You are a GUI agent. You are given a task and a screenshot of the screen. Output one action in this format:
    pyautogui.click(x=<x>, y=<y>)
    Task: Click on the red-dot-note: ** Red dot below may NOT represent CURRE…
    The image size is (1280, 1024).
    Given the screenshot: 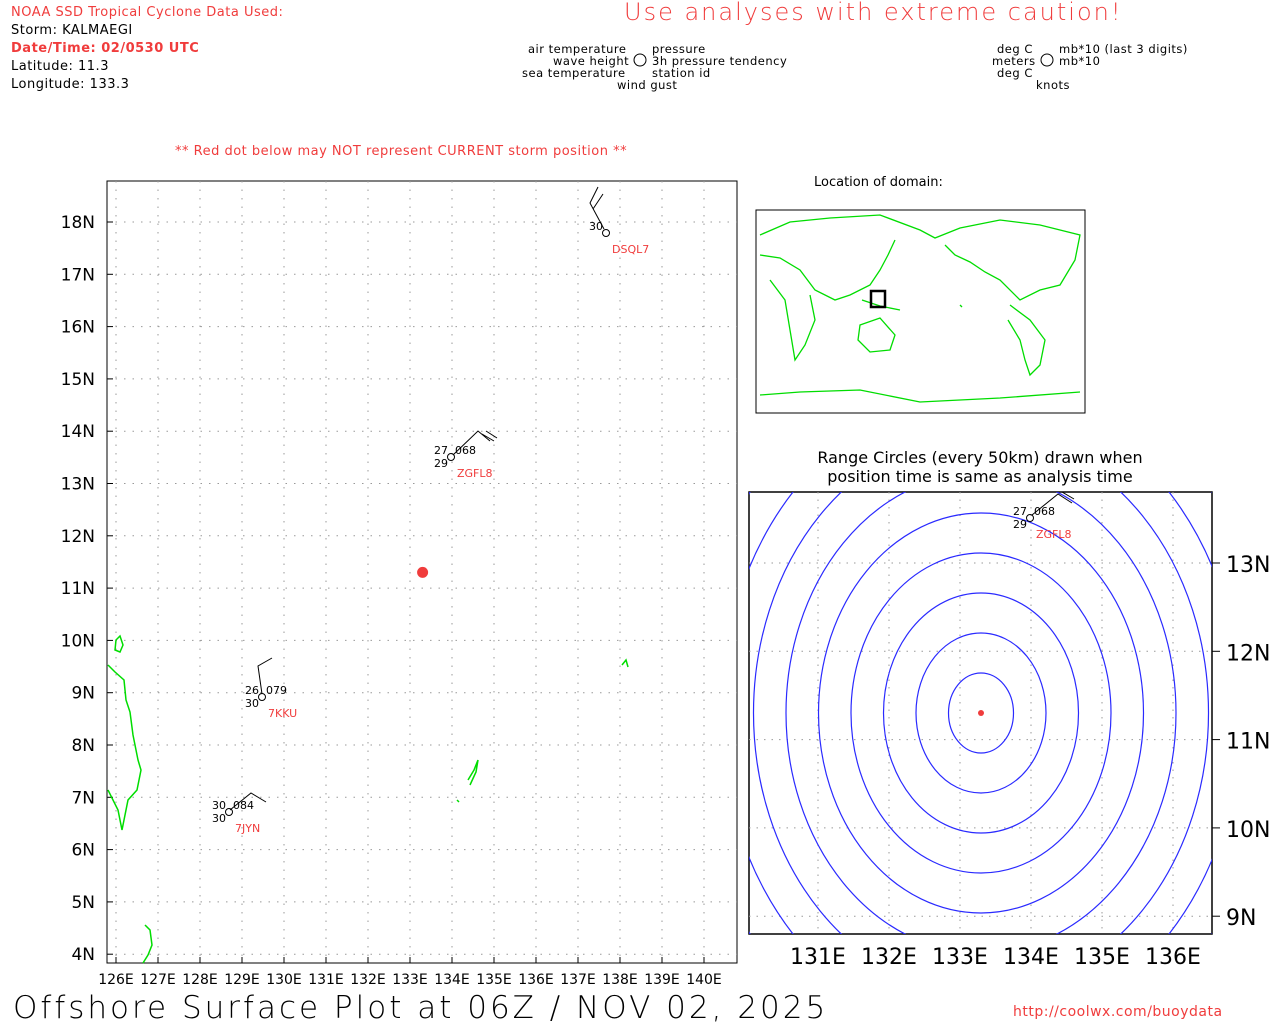 What is the action you would take?
    pyautogui.click(x=401, y=151)
    